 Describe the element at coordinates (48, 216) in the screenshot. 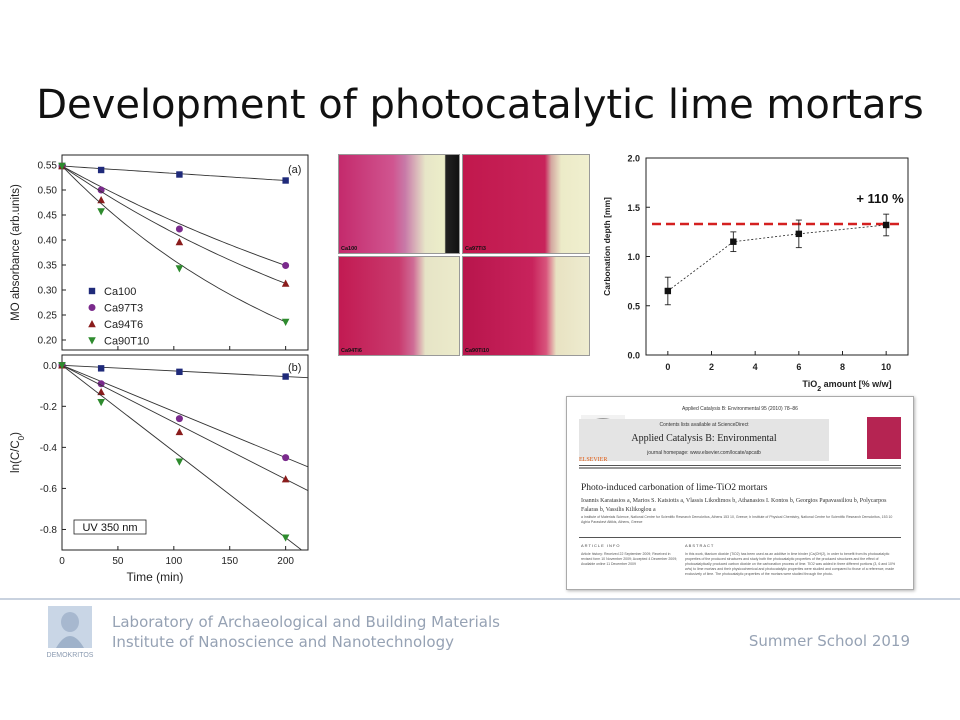

I see `y-tick-label: 0.45` at that location.